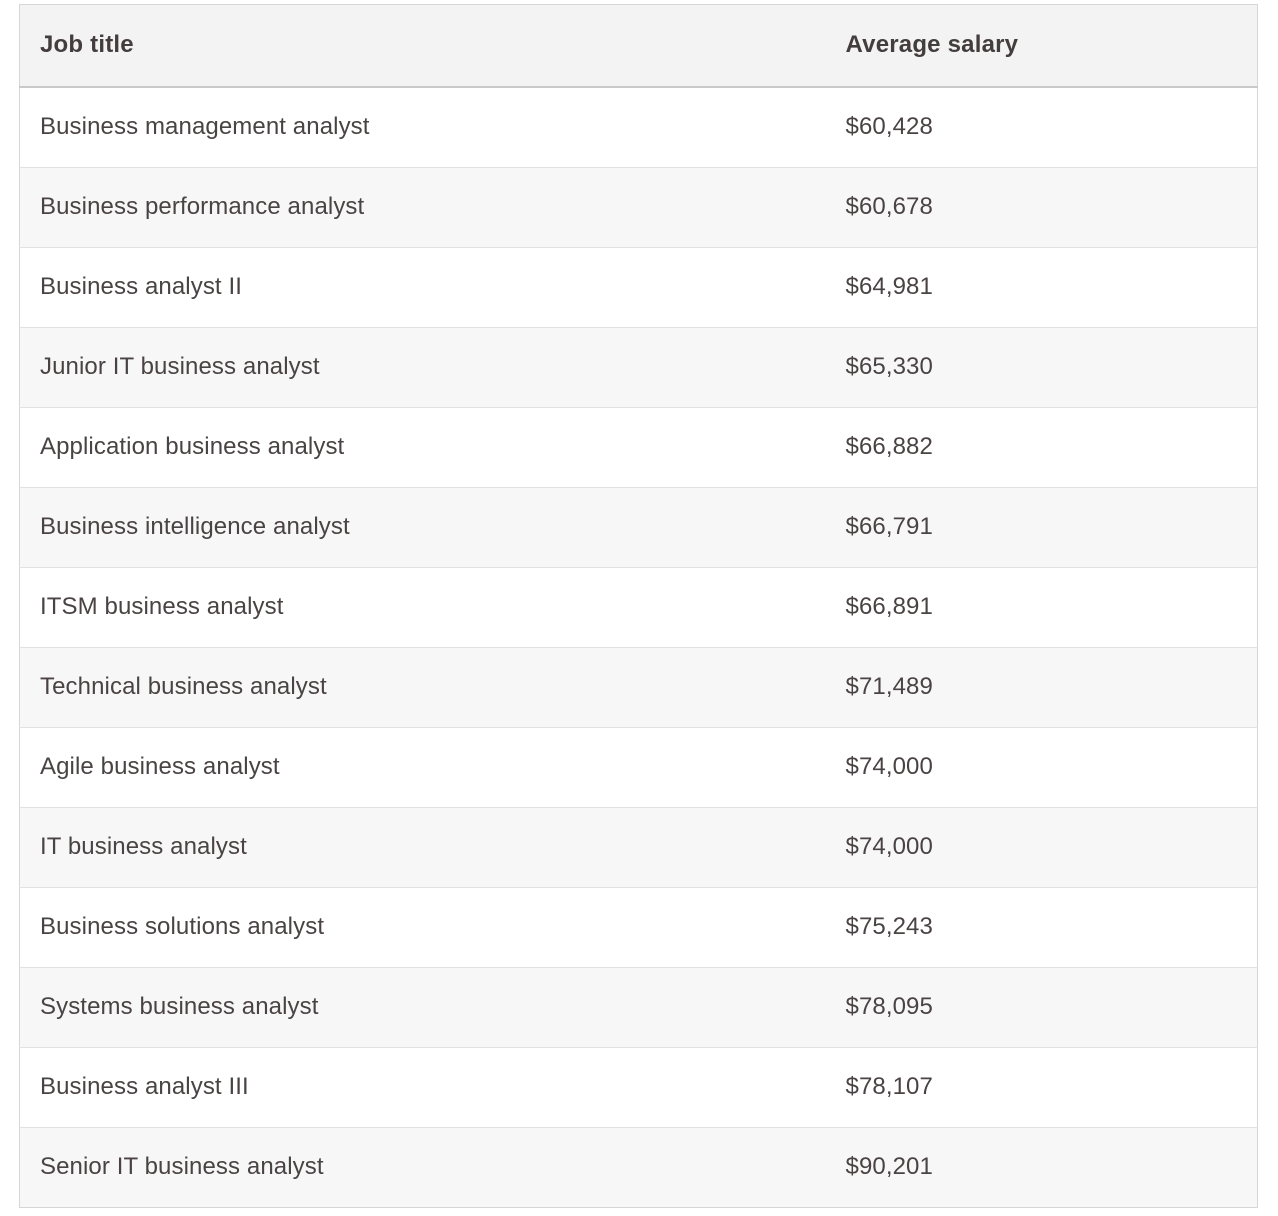  Describe the element at coordinates (638, 127) in the screenshot. I see `table-row: Business management analyst $60,428` at that location.